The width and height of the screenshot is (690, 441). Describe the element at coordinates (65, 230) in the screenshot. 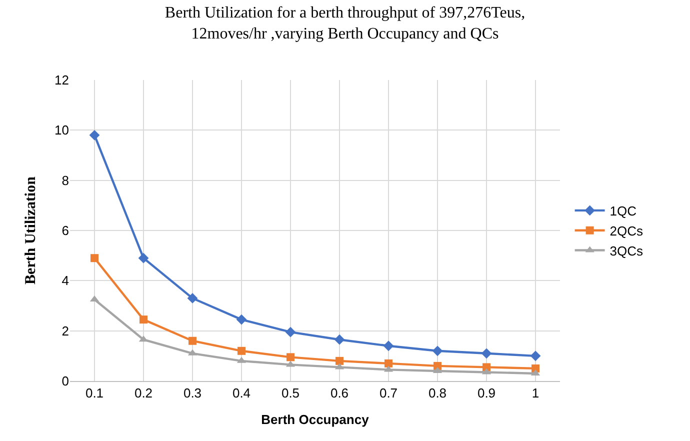

I see `y-tick-label: 6` at that location.